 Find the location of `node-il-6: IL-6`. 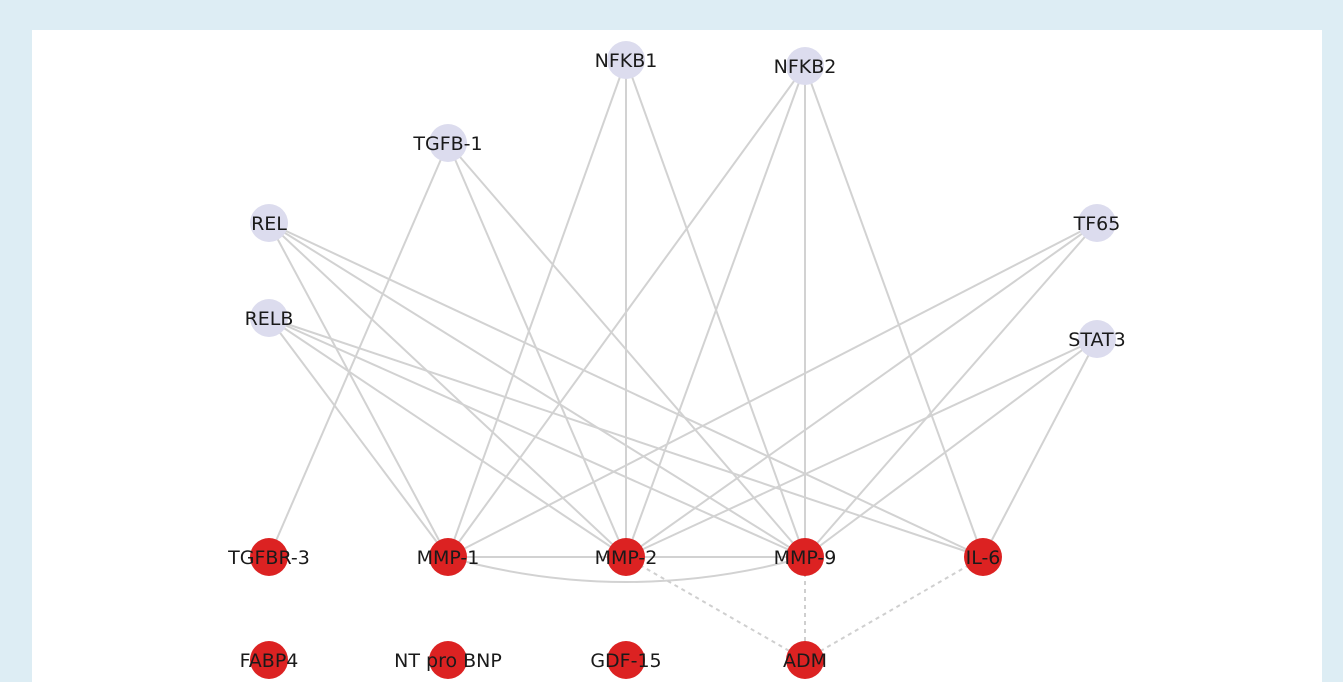

node-il-6: IL-6 is located at coordinates (983, 557).